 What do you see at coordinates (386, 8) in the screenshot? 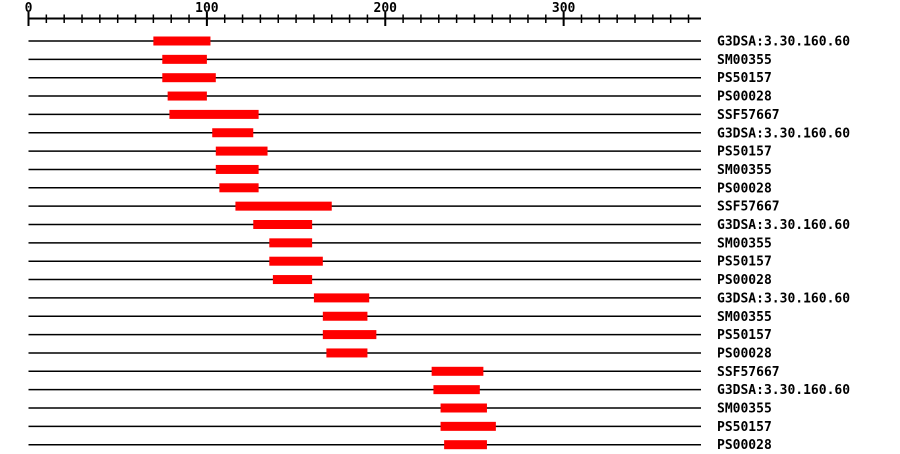
I see `axis-tick-label: 200` at bounding box center [386, 8].